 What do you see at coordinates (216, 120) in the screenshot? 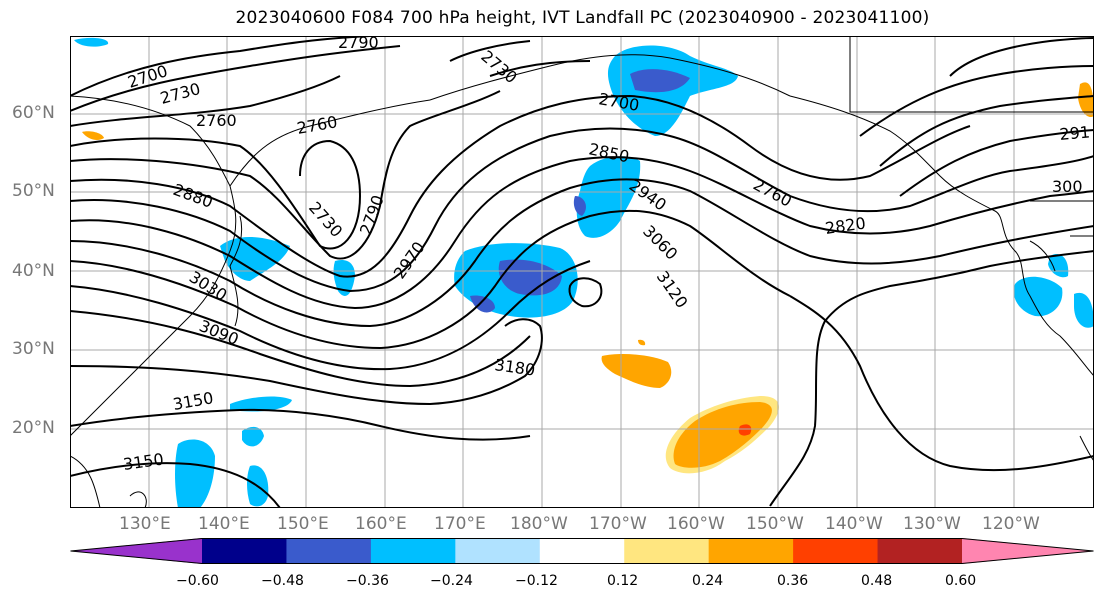
I see `contour-label: 2760` at bounding box center [216, 120].